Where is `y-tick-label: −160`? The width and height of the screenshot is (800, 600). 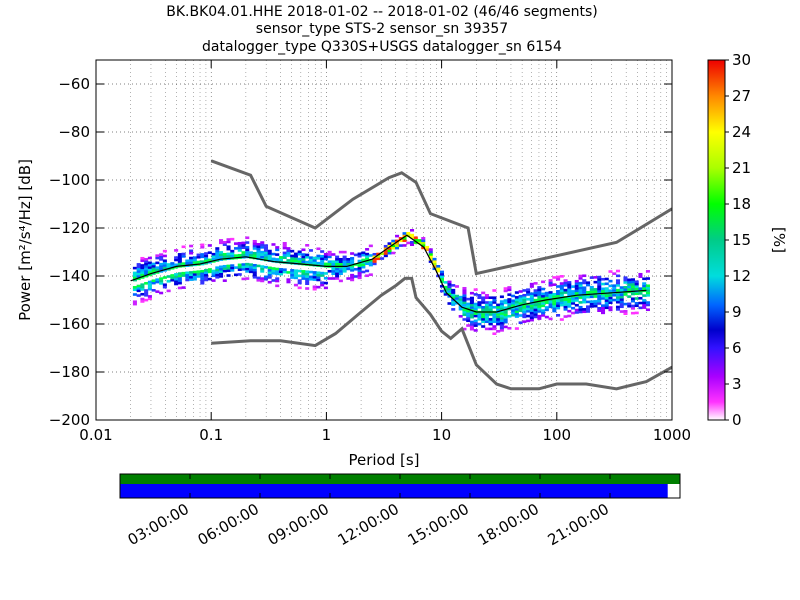
y-tick-label: −160 is located at coordinates (69, 324).